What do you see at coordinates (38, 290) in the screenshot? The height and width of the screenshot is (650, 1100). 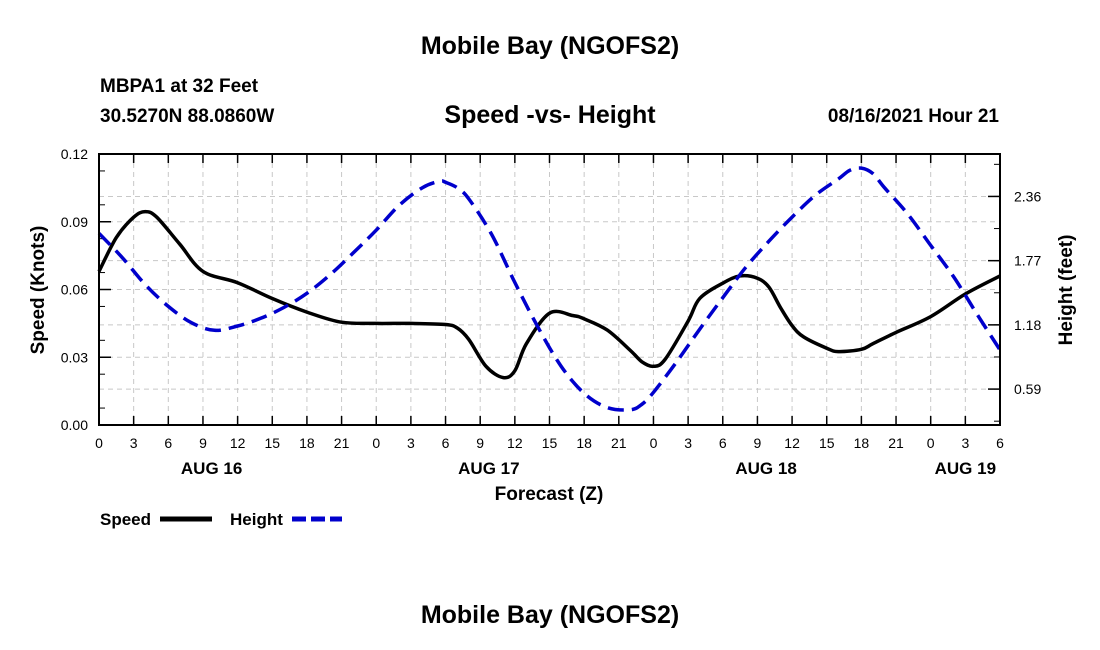 I see `y-axis-label: Speed (Knots)` at bounding box center [38, 290].